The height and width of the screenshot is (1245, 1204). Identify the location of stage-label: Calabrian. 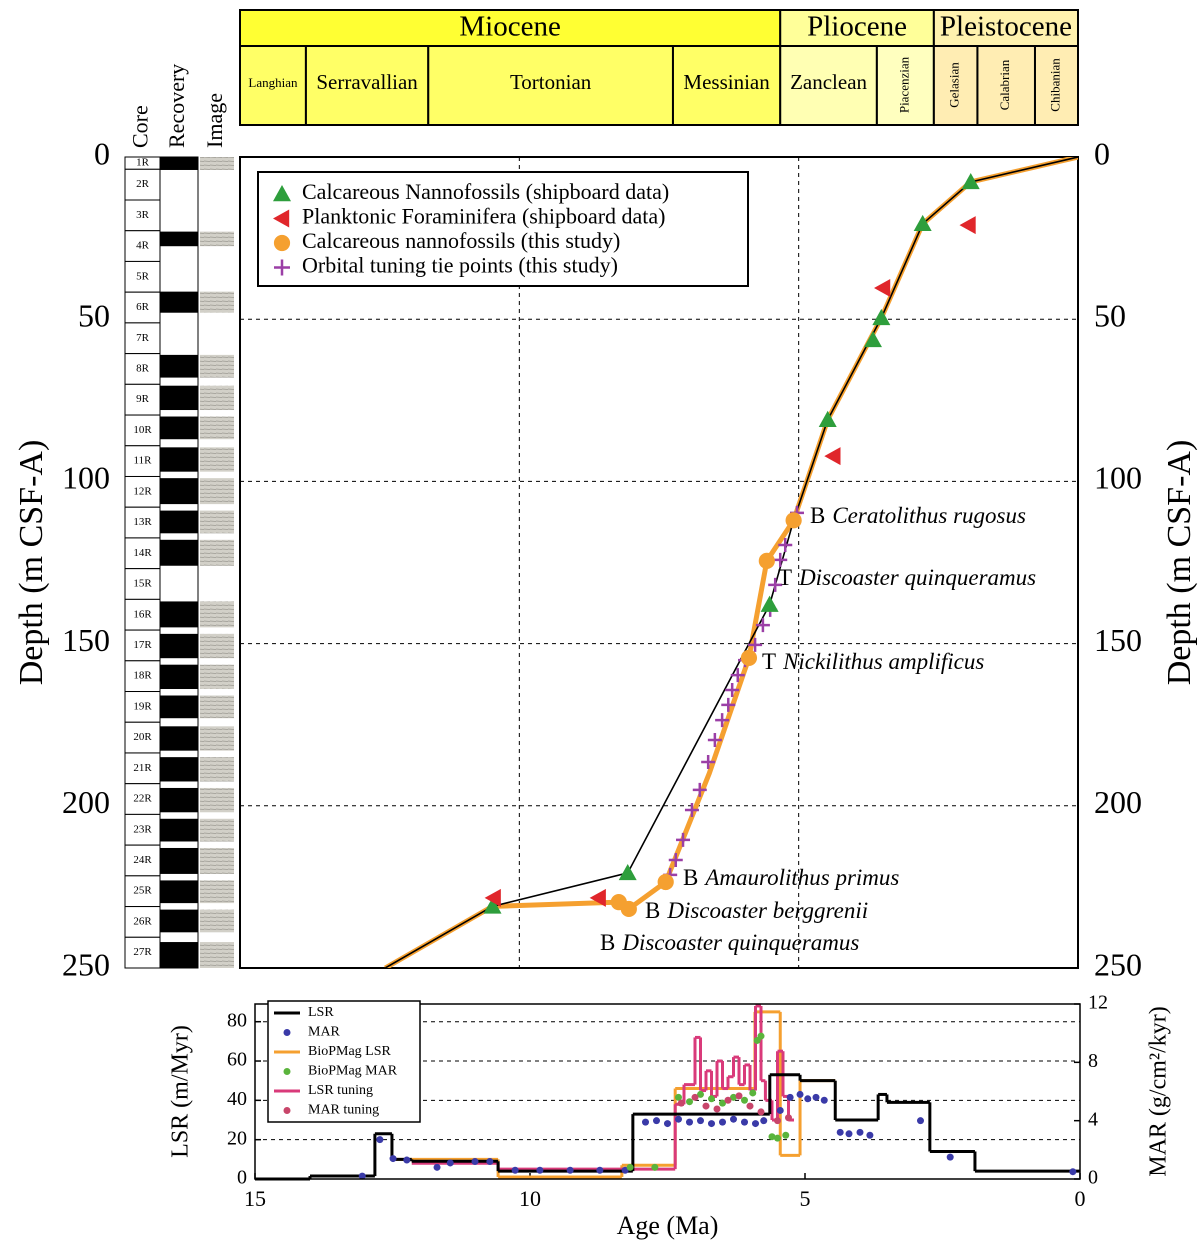
(1004, 84).